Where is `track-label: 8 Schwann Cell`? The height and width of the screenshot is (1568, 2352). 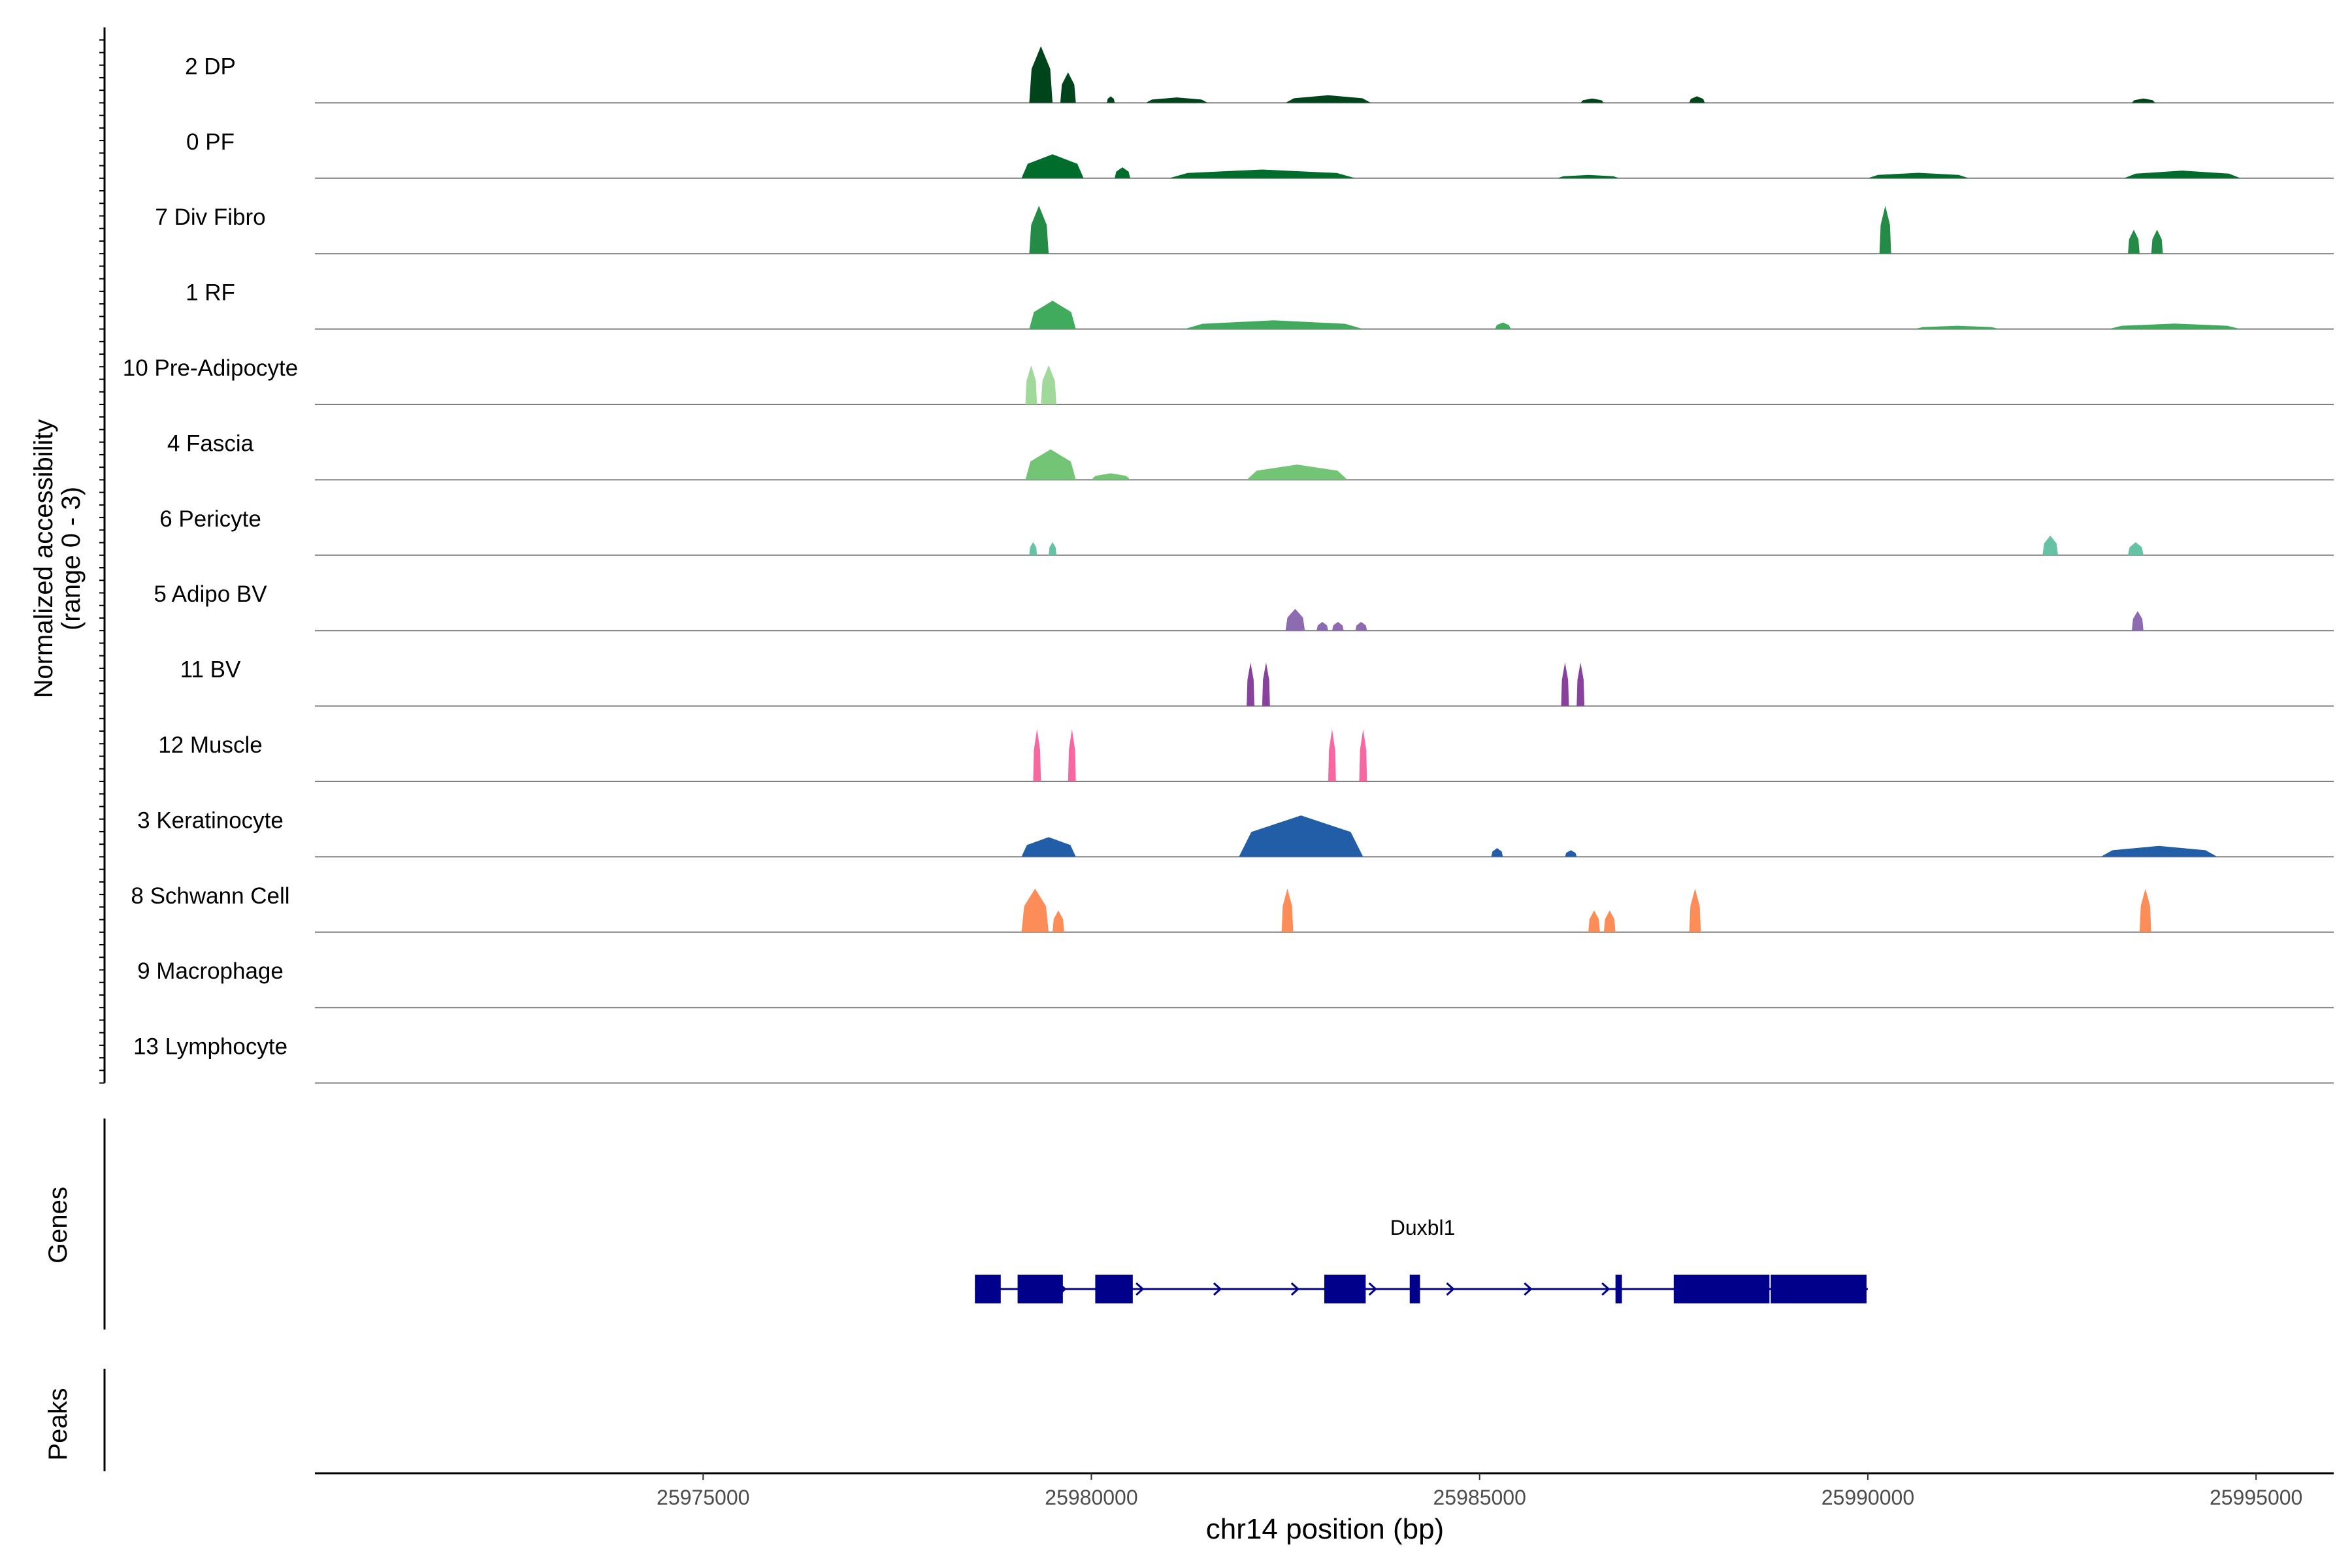
track-label: 8 Schwann Cell is located at coordinates (210, 896).